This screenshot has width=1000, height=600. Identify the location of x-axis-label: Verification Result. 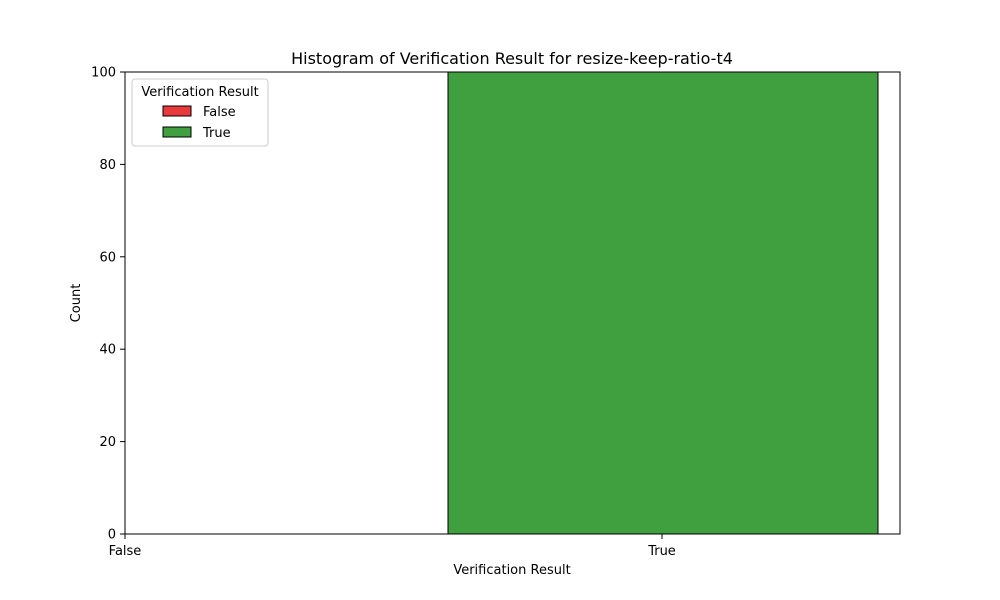
(511, 570).